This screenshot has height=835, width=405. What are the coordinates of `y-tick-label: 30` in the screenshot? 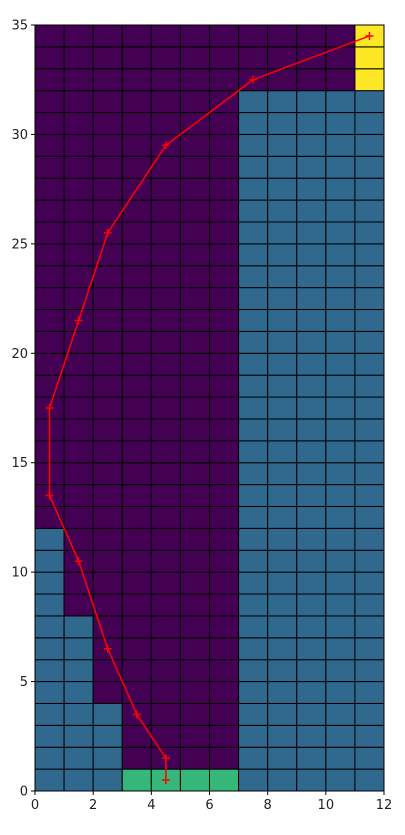 It's located at (19, 135).